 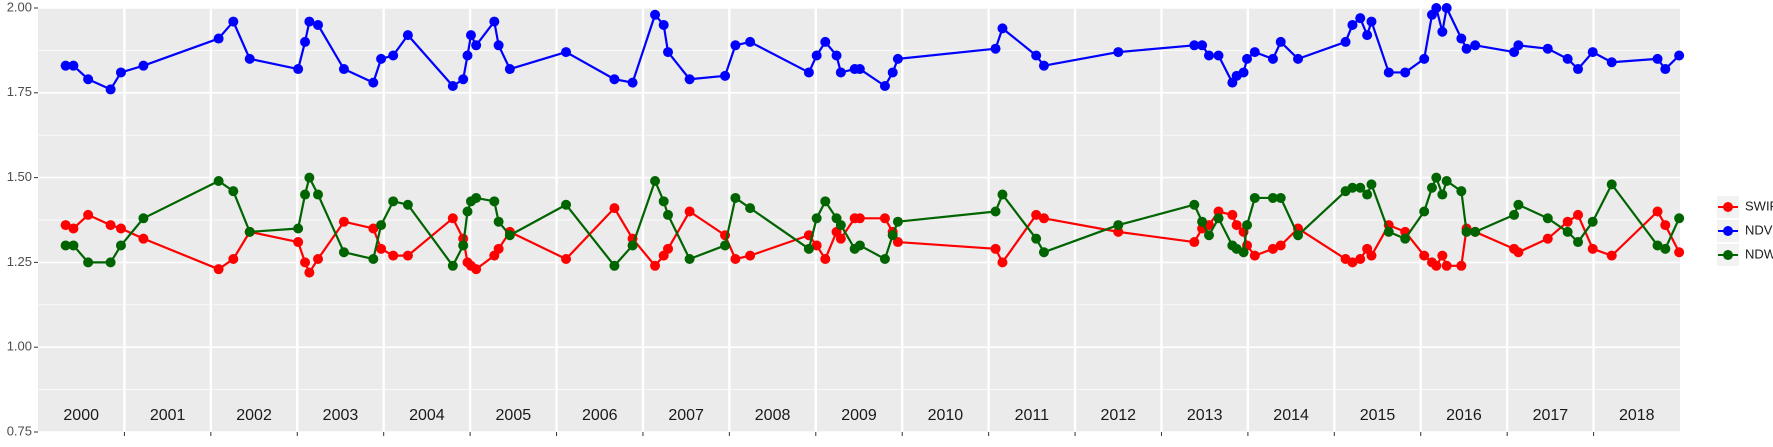 I want to click on annotation: 2008, so click(x=773, y=415).